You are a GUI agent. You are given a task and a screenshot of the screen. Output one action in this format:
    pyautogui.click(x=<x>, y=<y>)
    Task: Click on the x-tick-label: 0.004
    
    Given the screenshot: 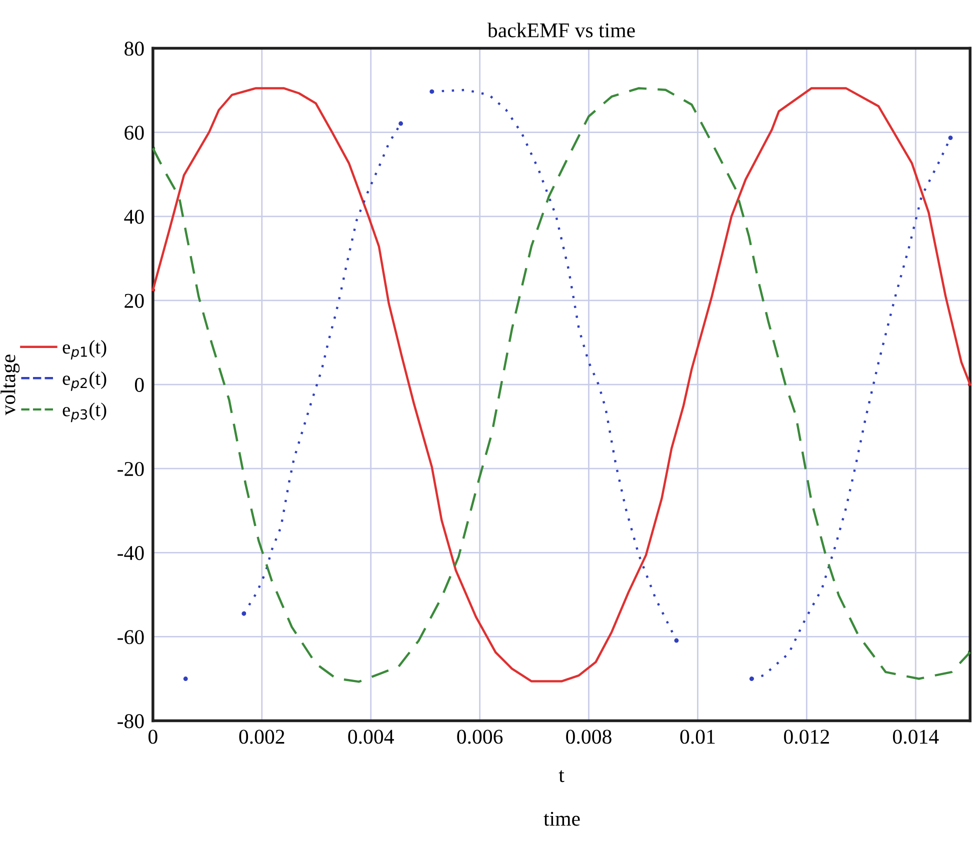 What is the action you would take?
    pyautogui.click(x=371, y=737)
    